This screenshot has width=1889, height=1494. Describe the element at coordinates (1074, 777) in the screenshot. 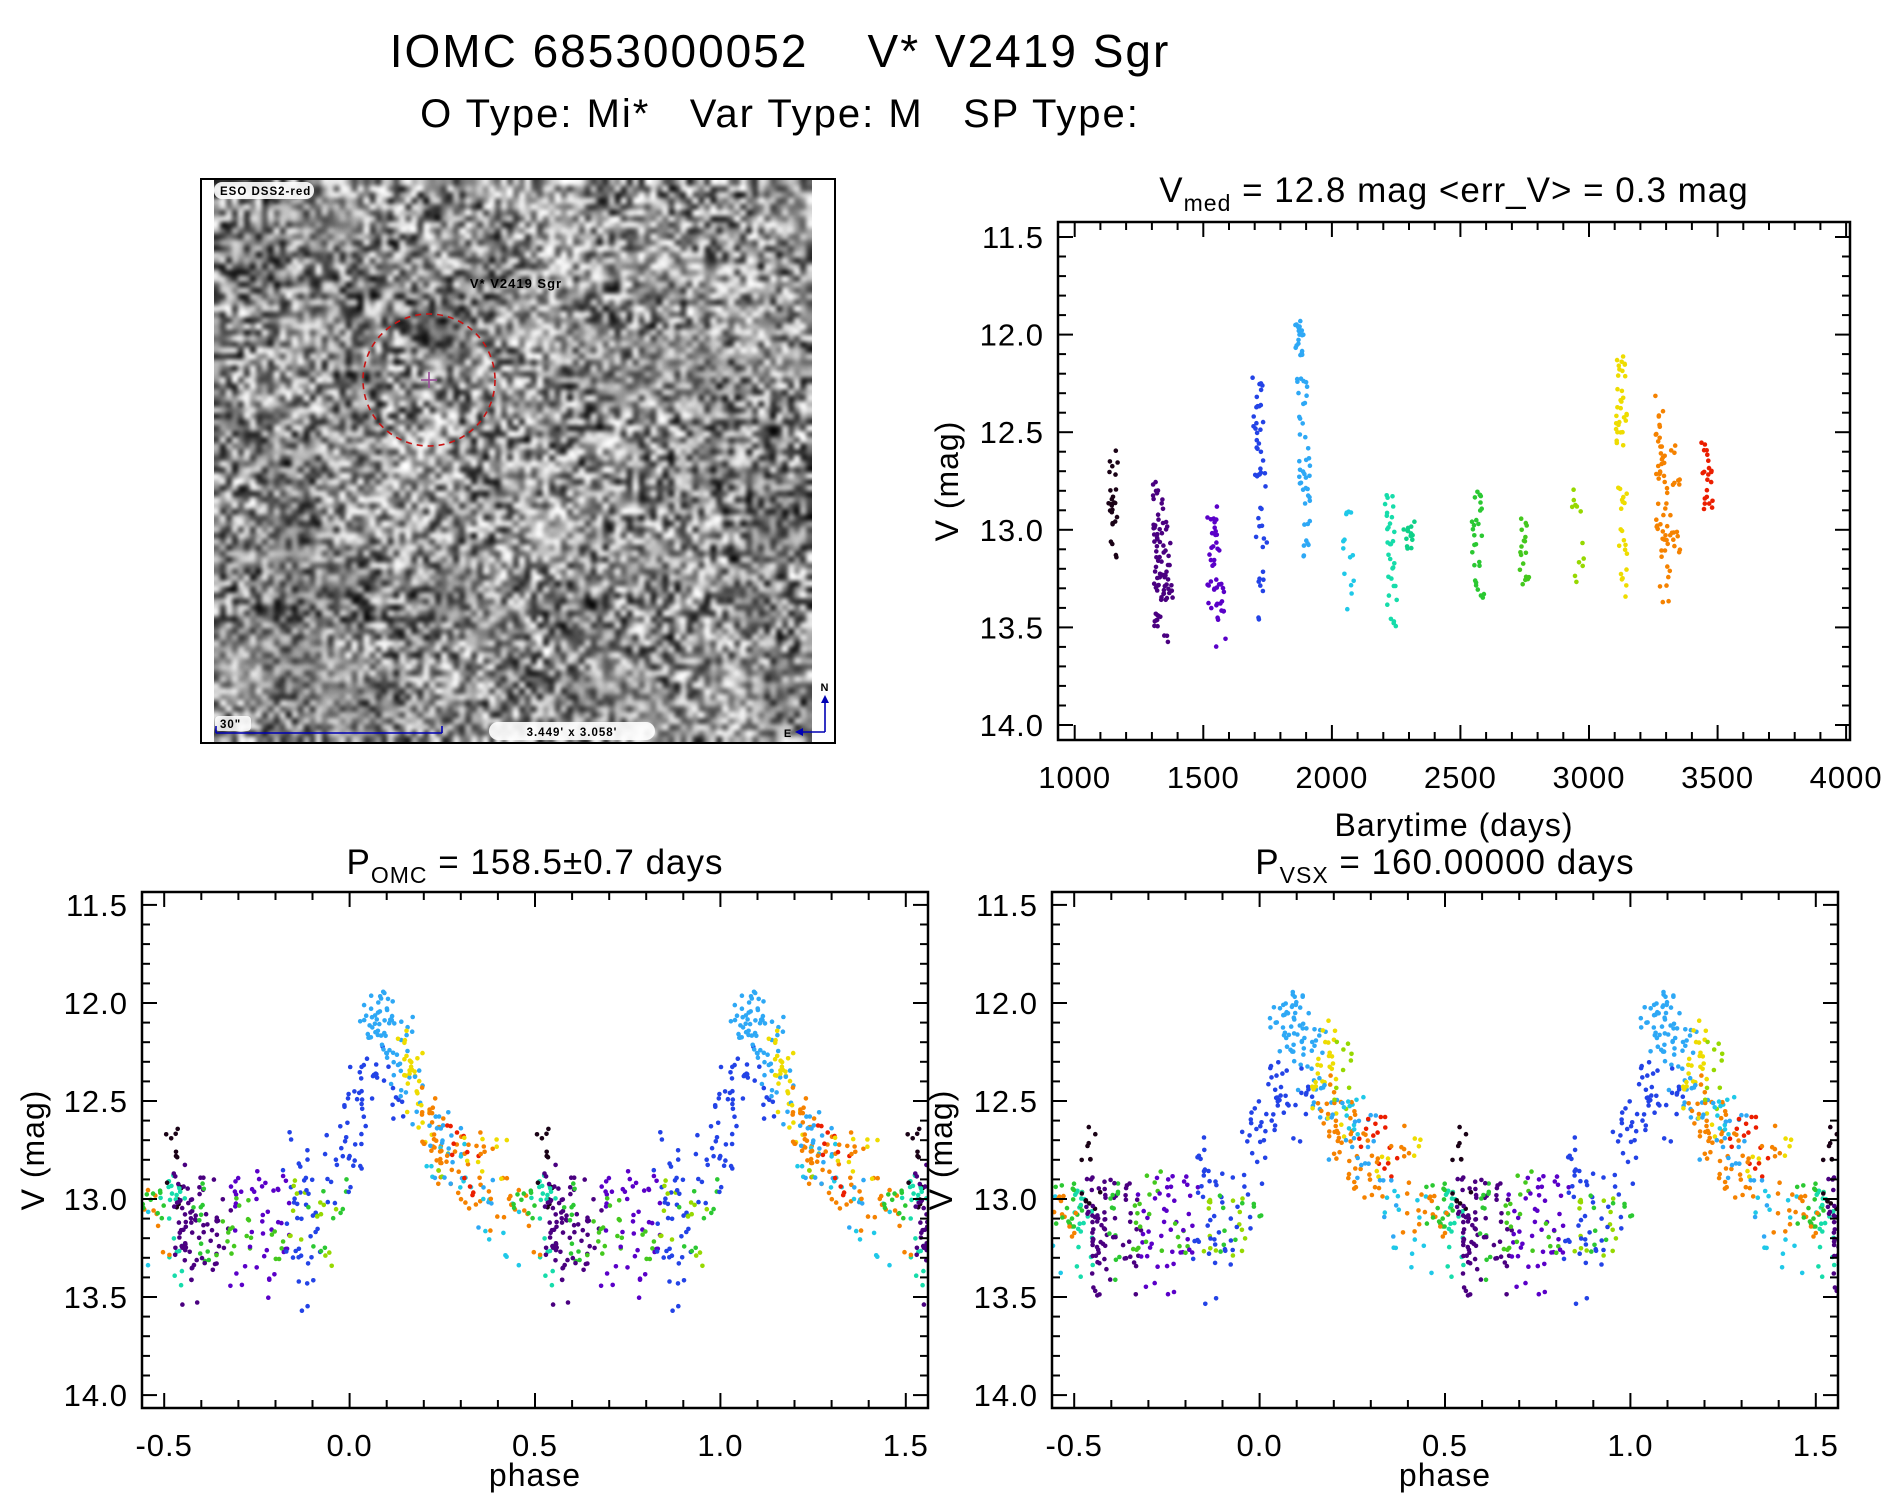

I see `x-tick-label: 1000` at that location.